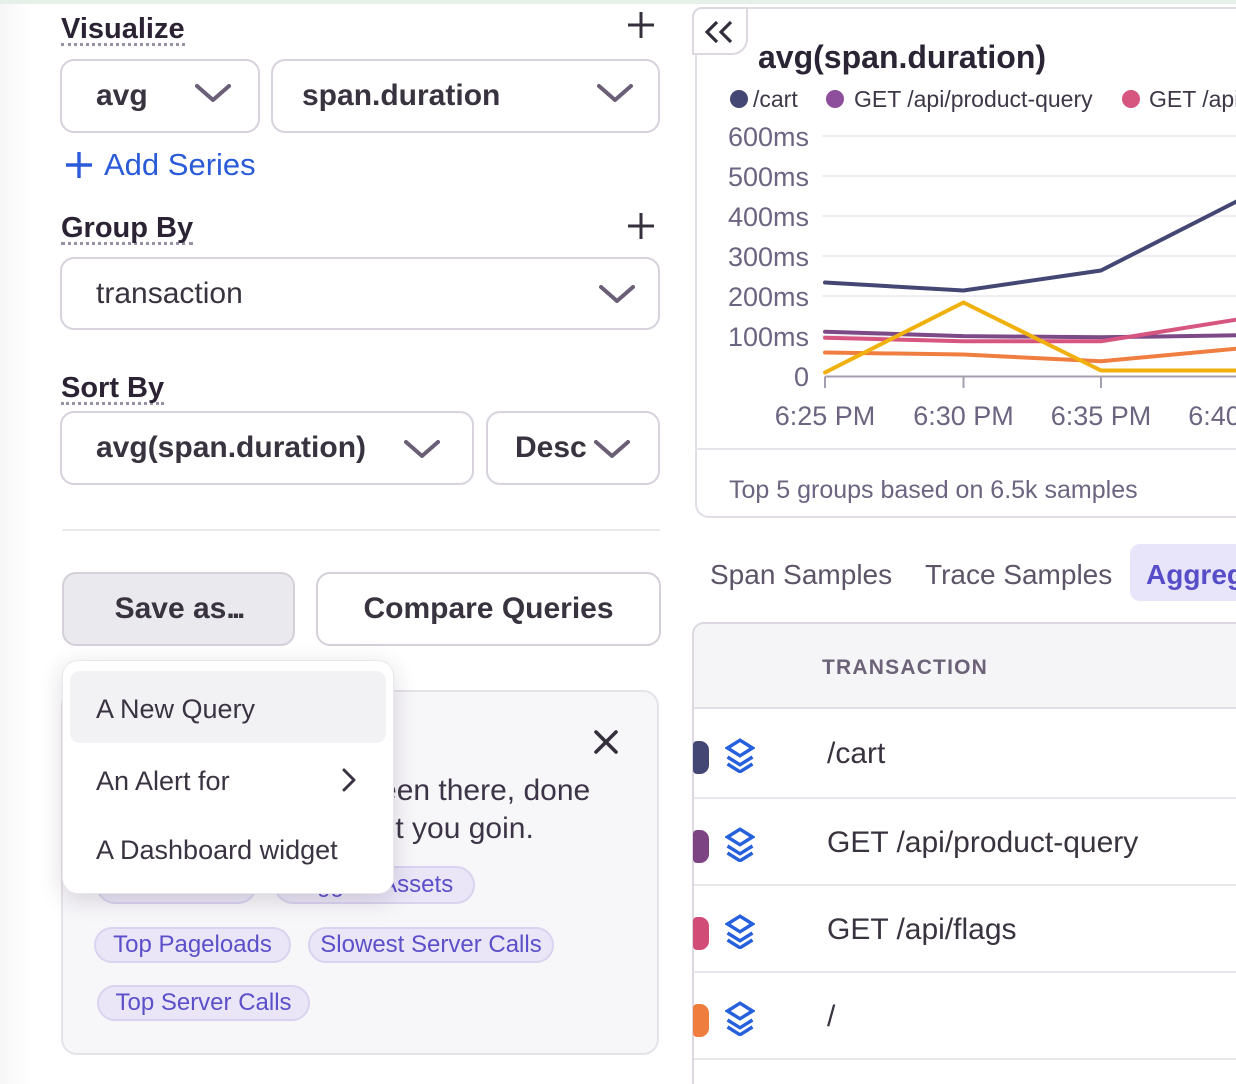  Describe the element at coordinates (768, 217) in the screenshot. I see `svg-text: 400ms` at that location.